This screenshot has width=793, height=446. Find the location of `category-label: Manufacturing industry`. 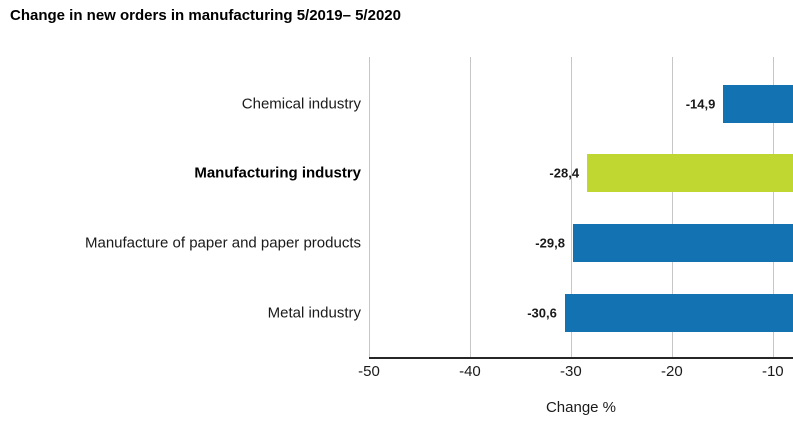

category-label: Manufacturing industry is located at coordinates (277, 173).